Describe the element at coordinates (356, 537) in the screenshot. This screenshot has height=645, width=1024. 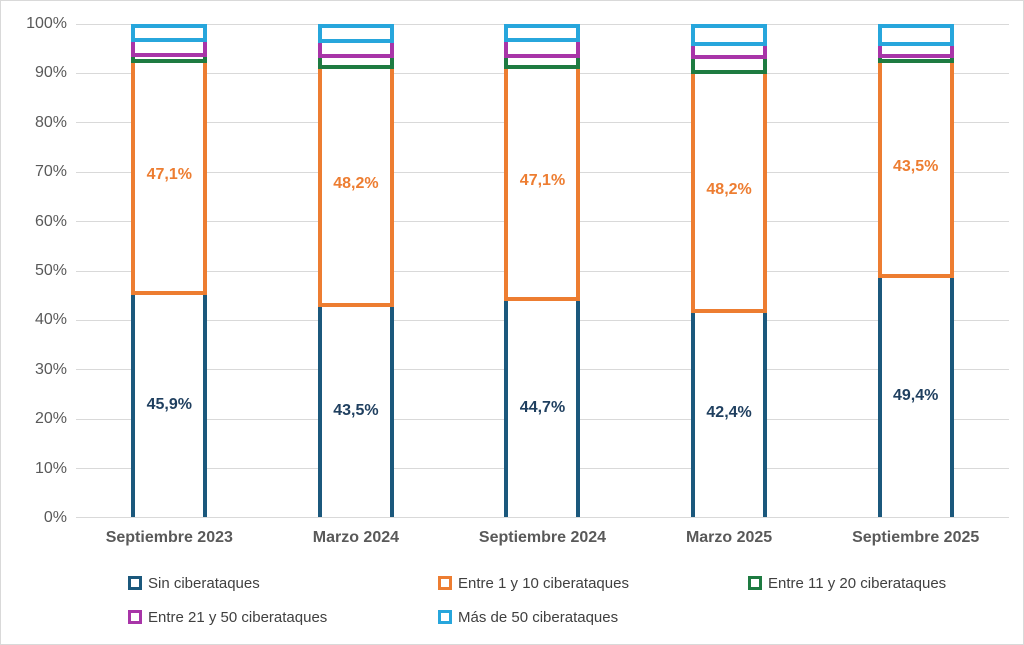
I see `x-axis-category-label: Marzo 2024` at that location.